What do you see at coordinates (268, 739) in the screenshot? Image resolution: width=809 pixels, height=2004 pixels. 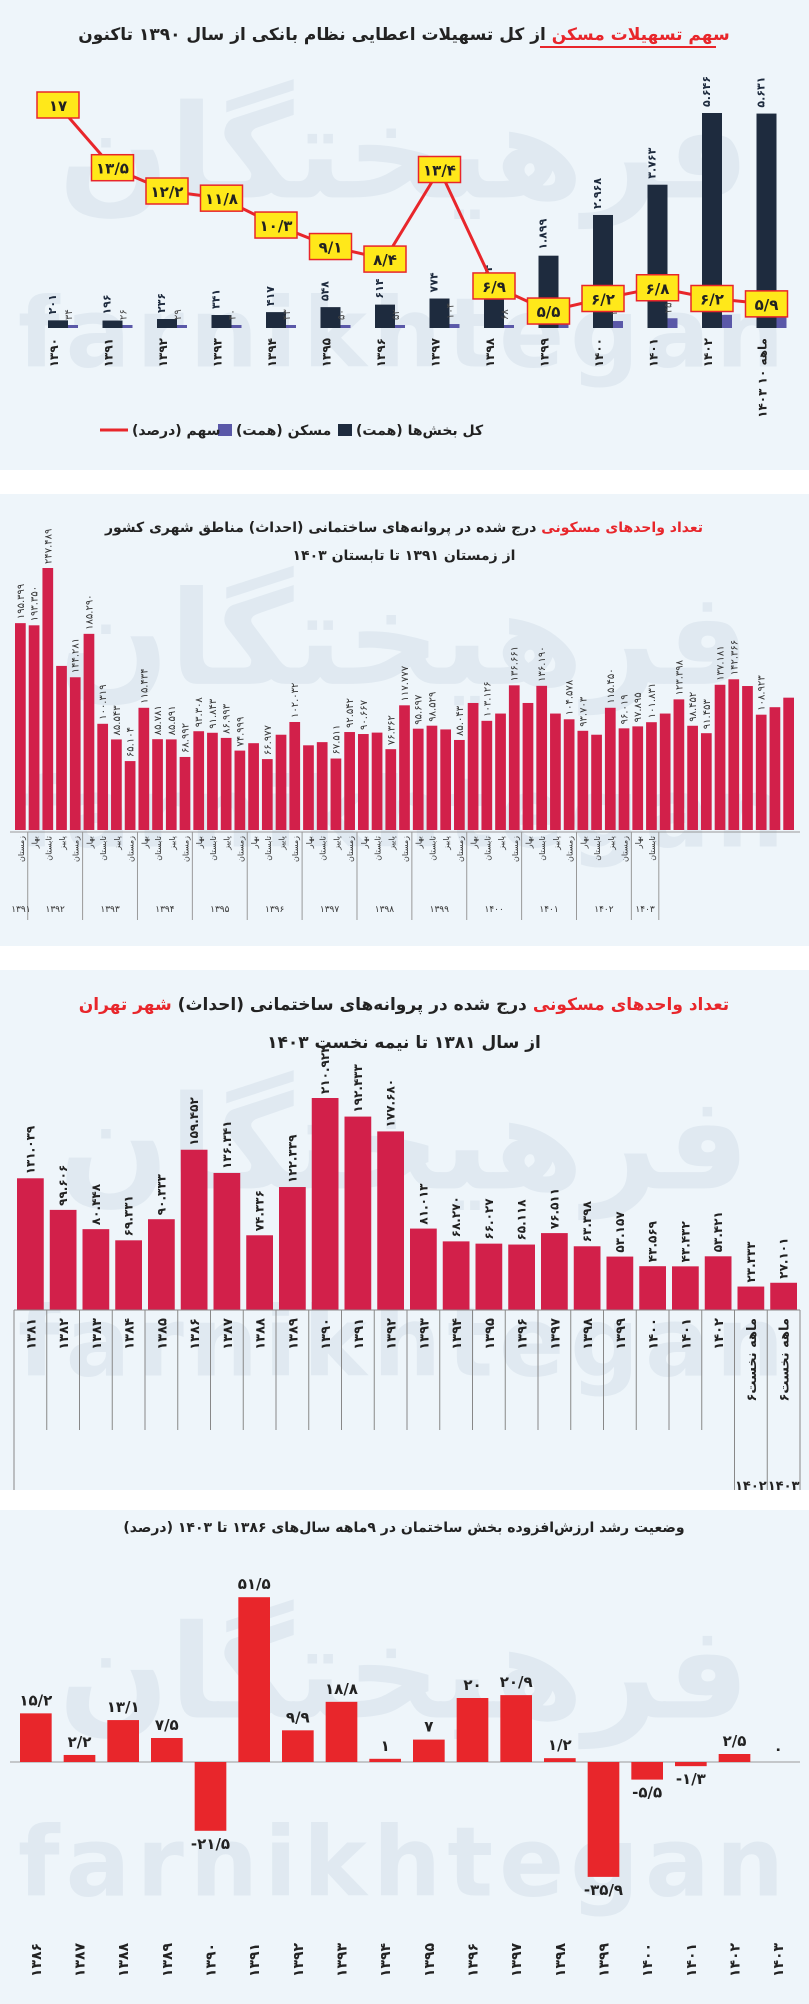 I see `value-label: ۶۶.۹۷۷` at bounding box center [268, 739].